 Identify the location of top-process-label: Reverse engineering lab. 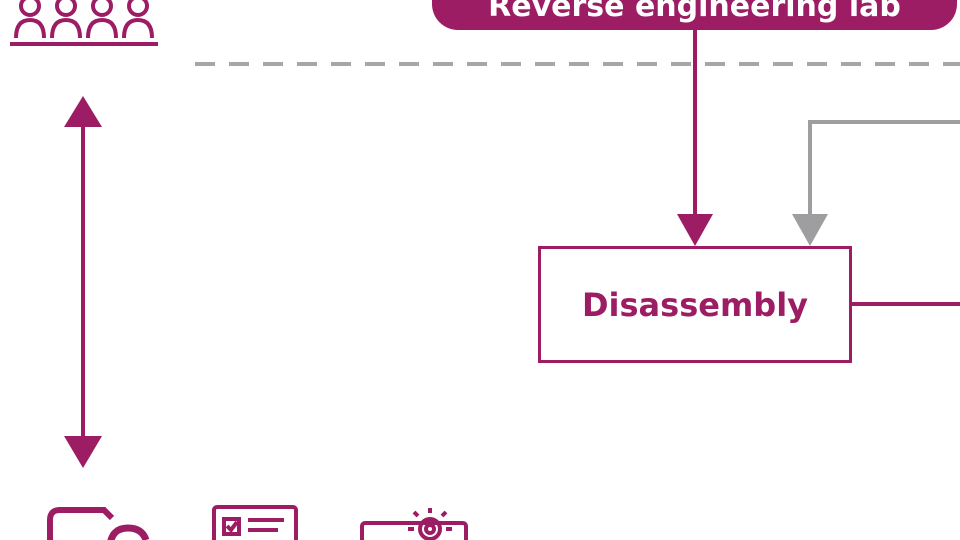
(694, 12).